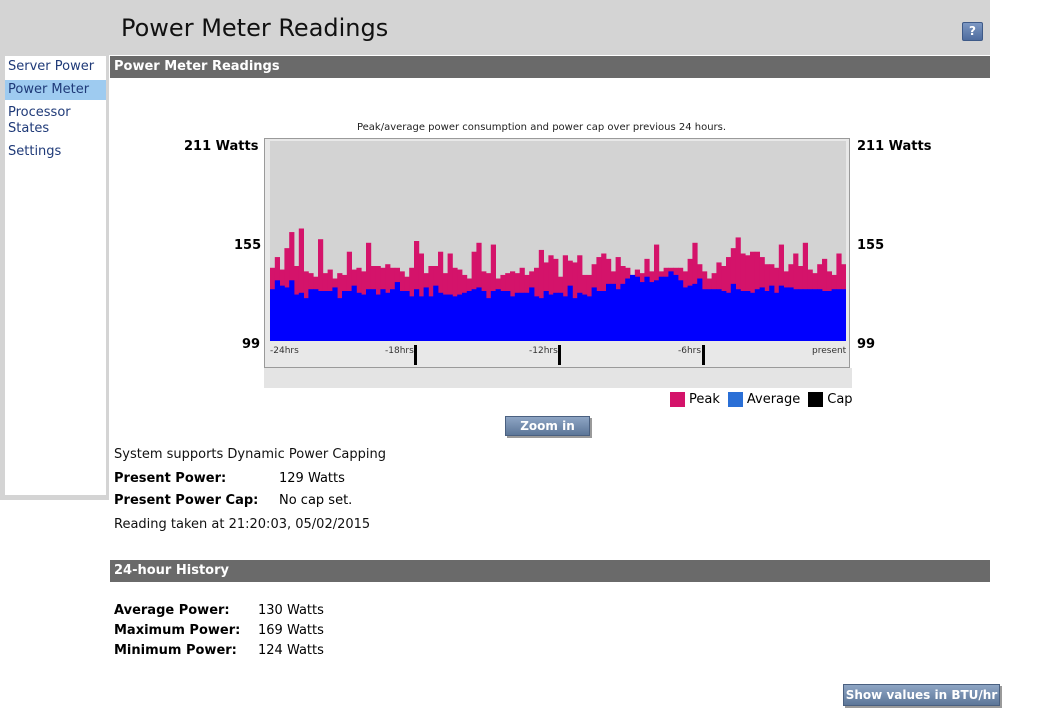 The height and width of the screenshot is (724, 1044). What do you see at coordinates (35, 151) in the screenshot?
I see `sidebar-item-settings: Settings` at bounding box center [35, 151].